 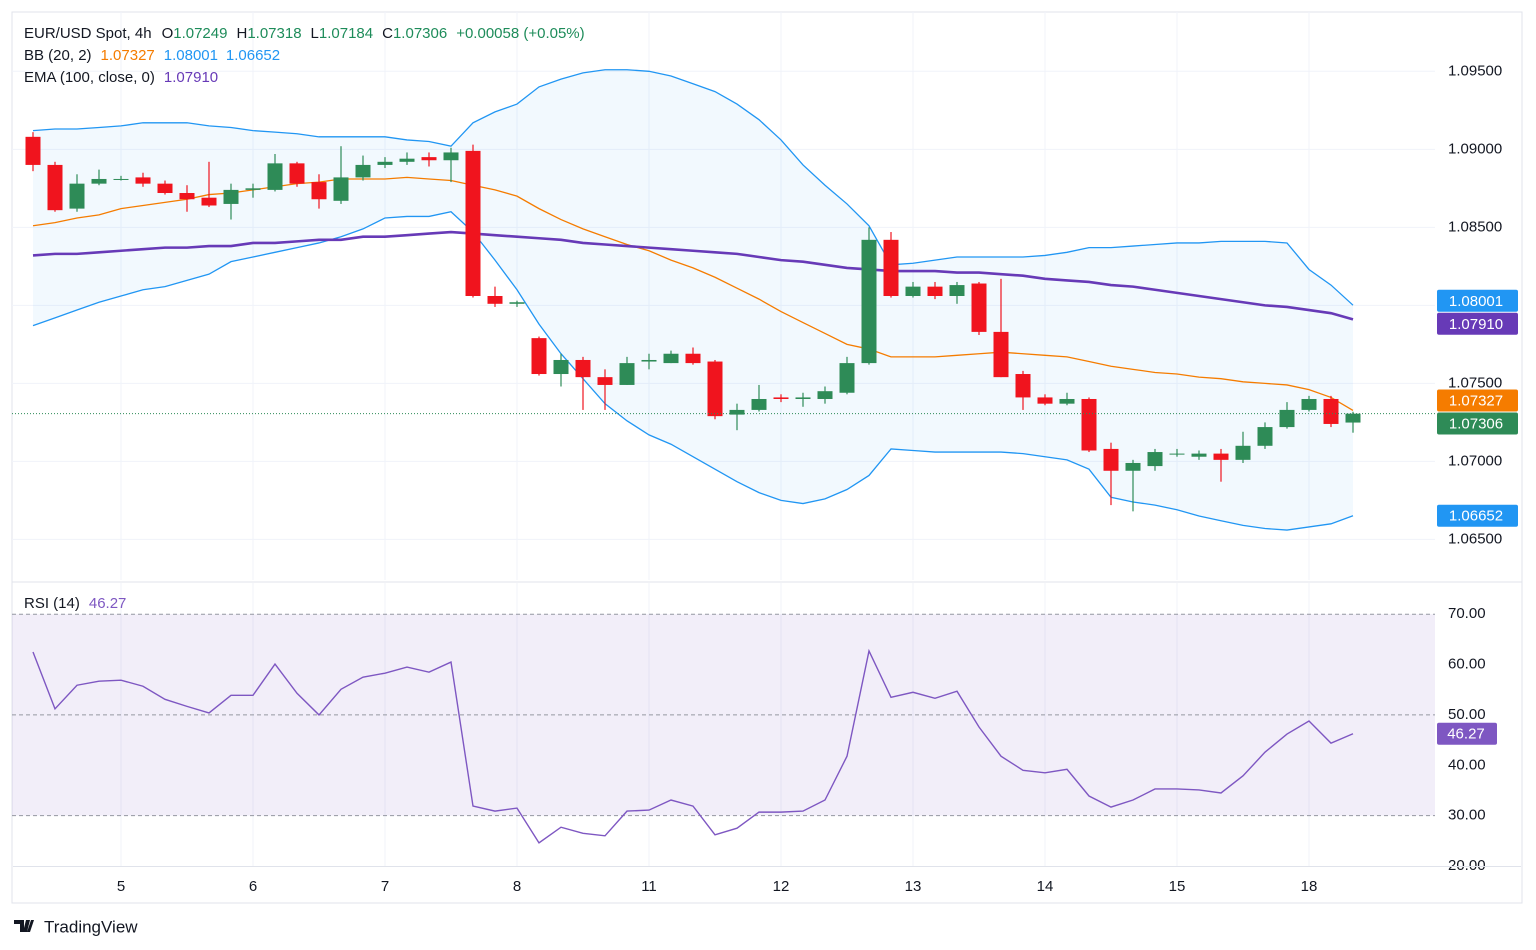 I want to click on y-tick-label: 1.07000, so click(x=1475, y=460).